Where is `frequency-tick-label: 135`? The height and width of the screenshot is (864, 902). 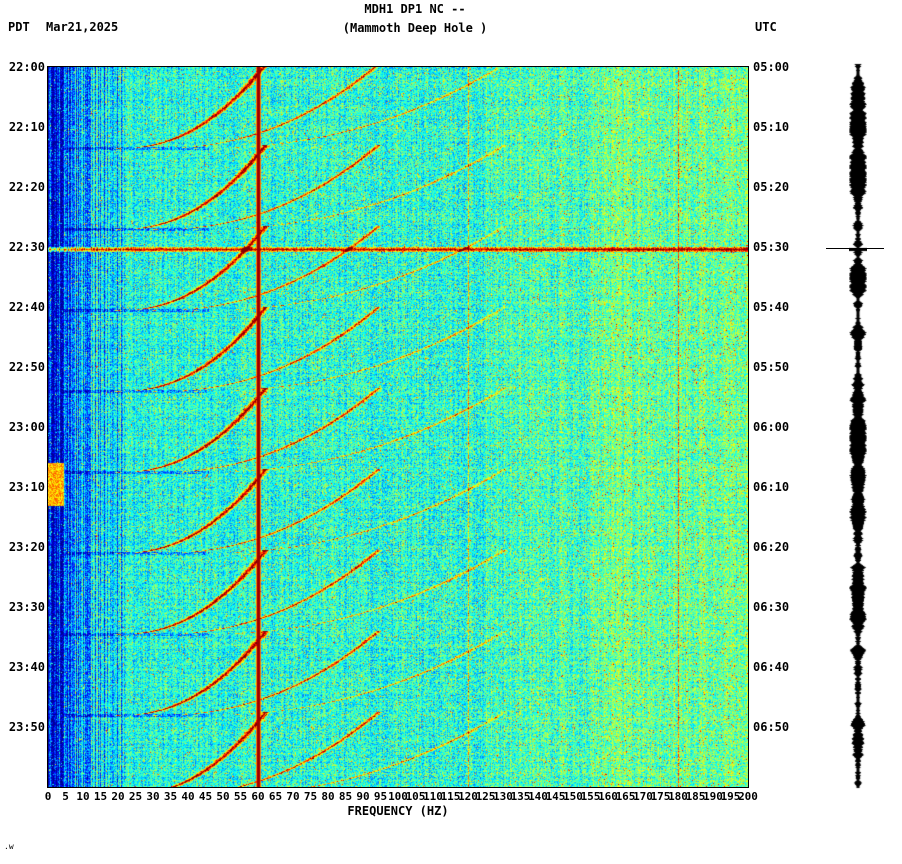 frequency-tick-label: 135 is located at coordinates (520, 796).